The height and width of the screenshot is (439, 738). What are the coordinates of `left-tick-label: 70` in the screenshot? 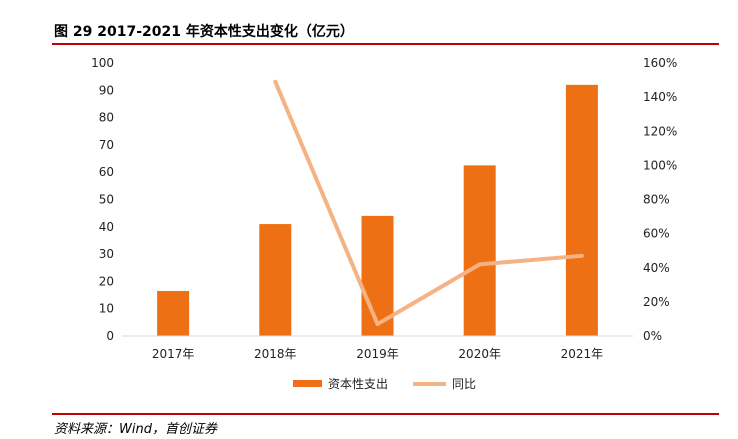 It's located at (106, 145).